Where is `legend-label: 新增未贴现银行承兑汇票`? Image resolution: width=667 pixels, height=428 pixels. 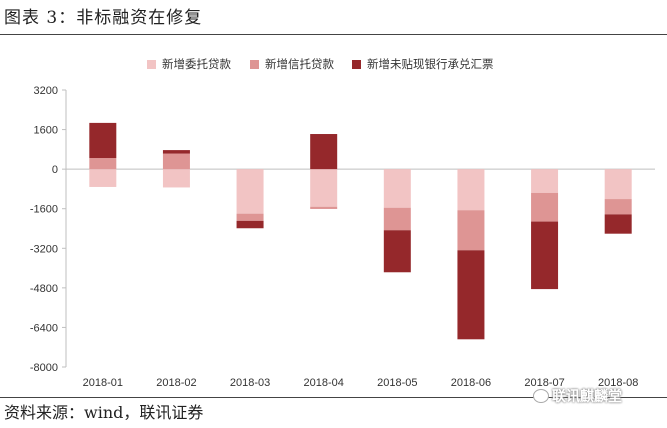
legend-label: 新增未贴现银行承兑汇票 is located at coordinates (430, 64).